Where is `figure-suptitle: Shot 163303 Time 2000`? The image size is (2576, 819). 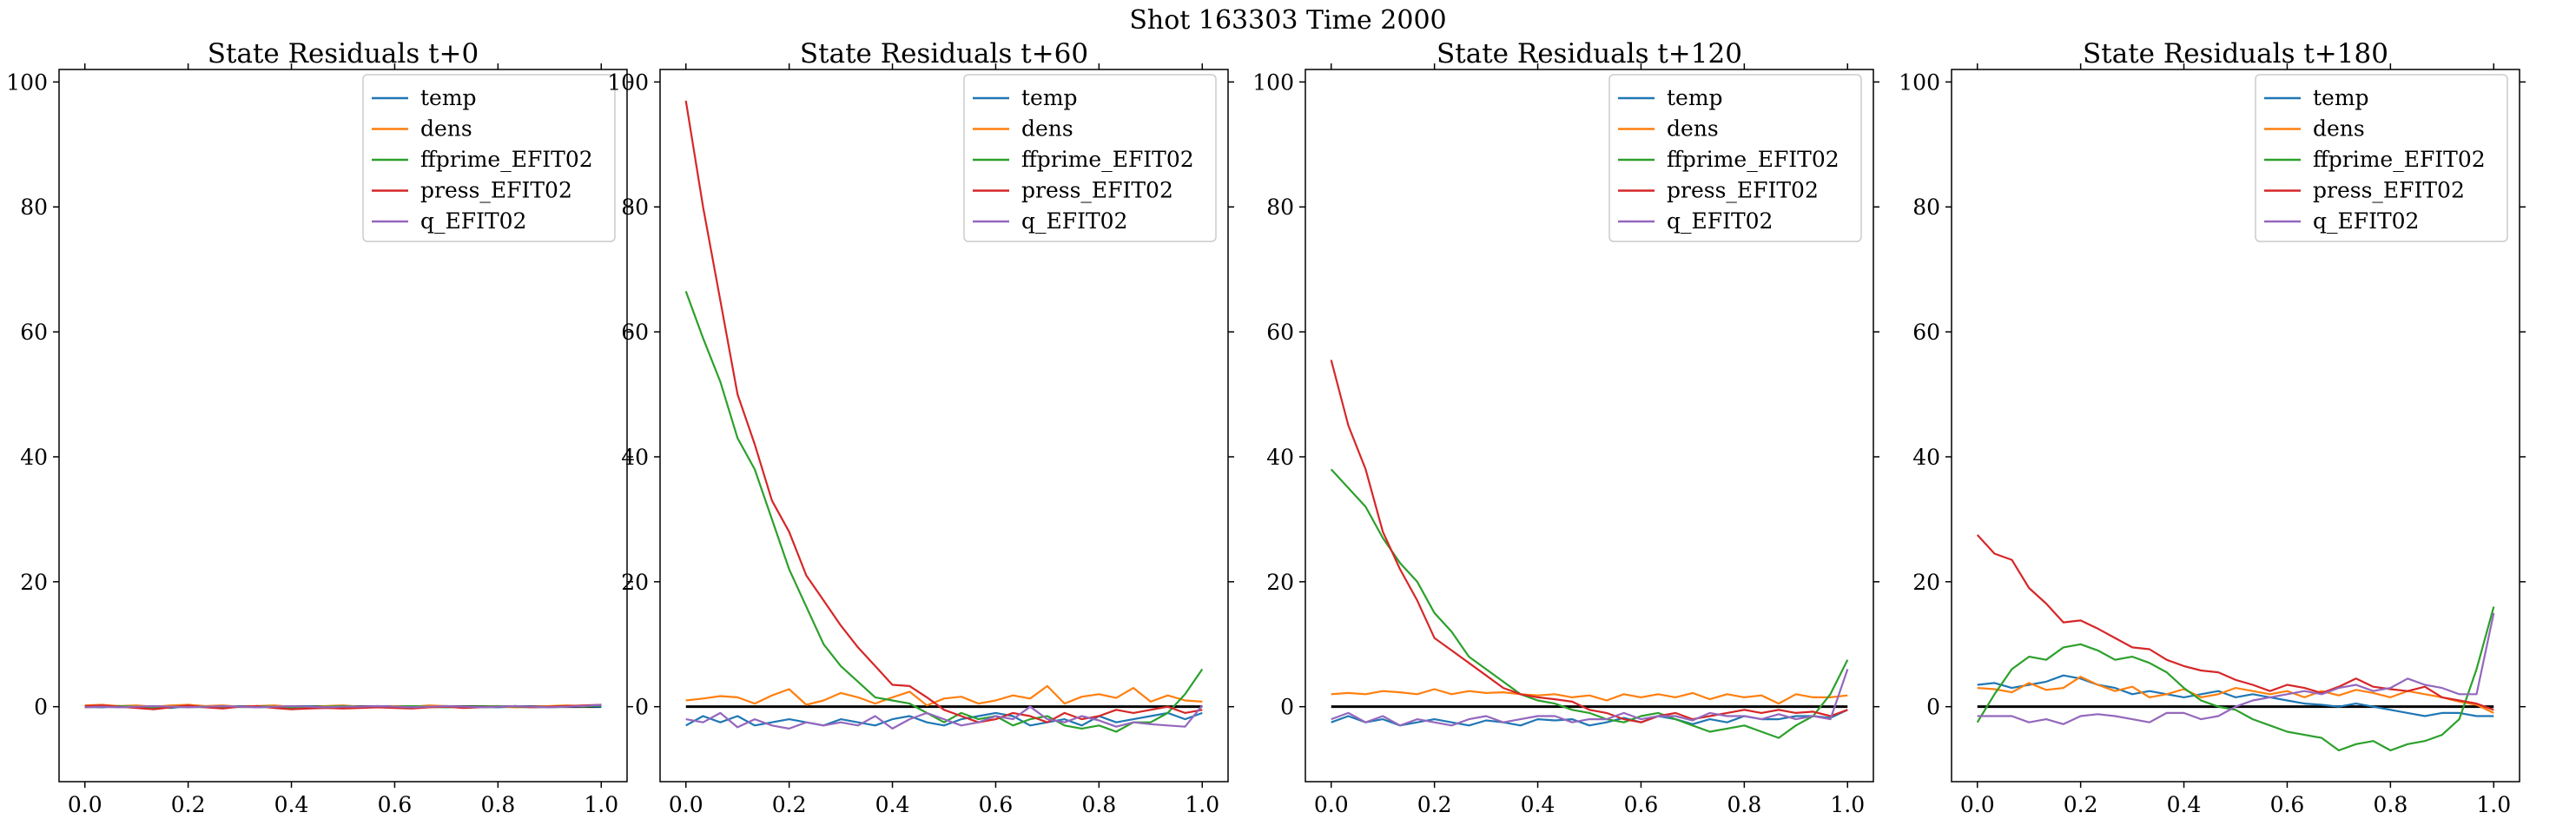 figure-suptitle: Shot 163303 Time 2000 is located at coordinates (1287, 20).